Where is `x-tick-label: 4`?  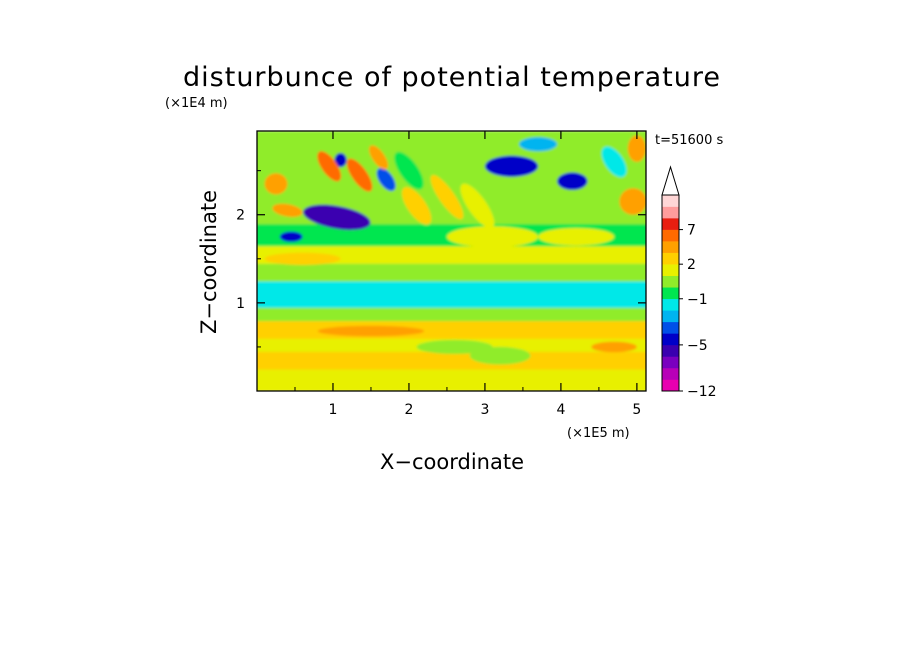 x-tick-label: 4 is located at coordinates (560, 410).